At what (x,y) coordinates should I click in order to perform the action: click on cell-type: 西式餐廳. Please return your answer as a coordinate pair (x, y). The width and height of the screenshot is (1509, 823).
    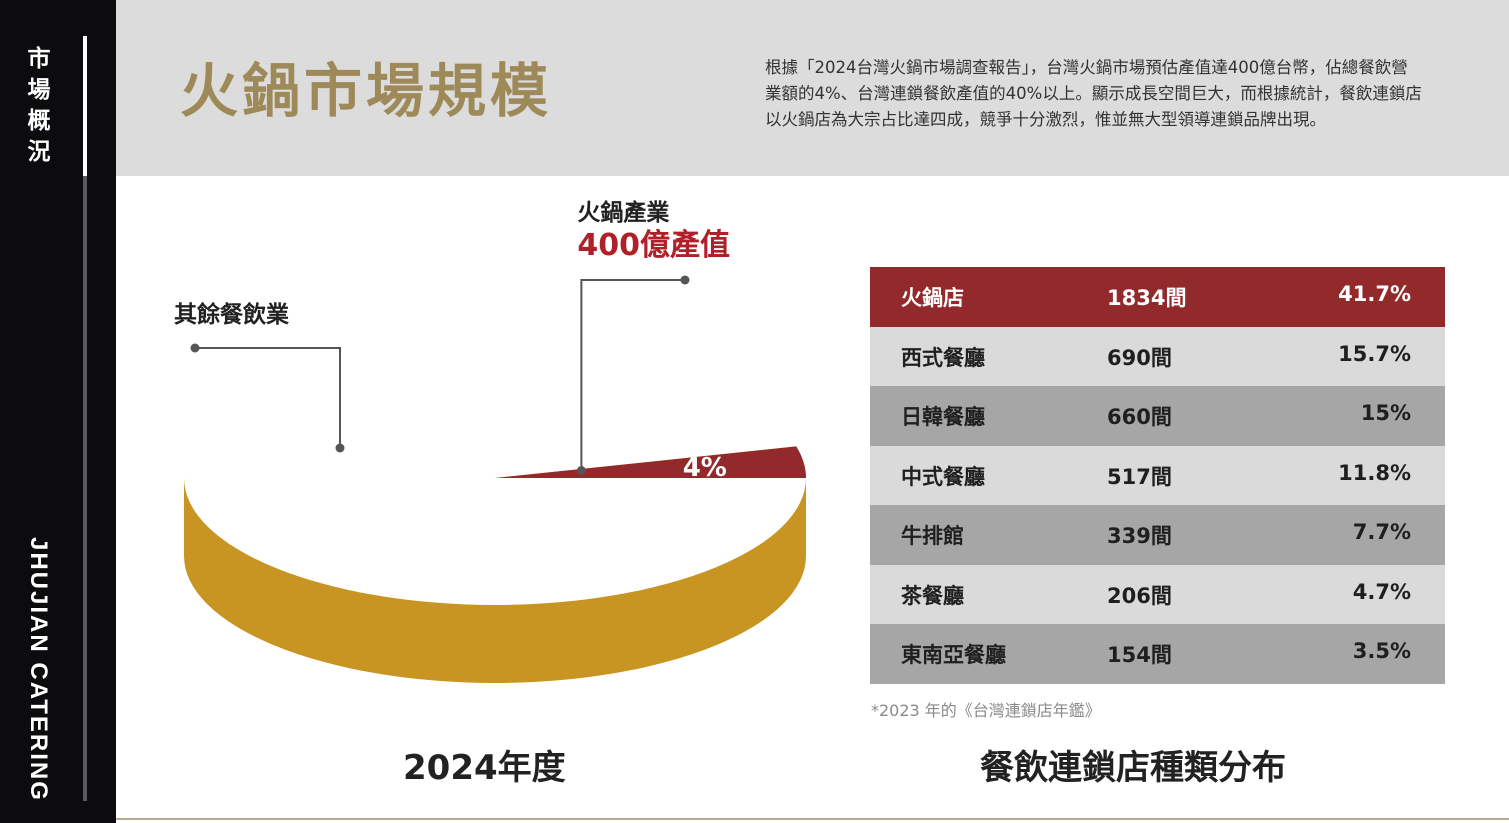
    Looking at the image, I should click on (943, 357).